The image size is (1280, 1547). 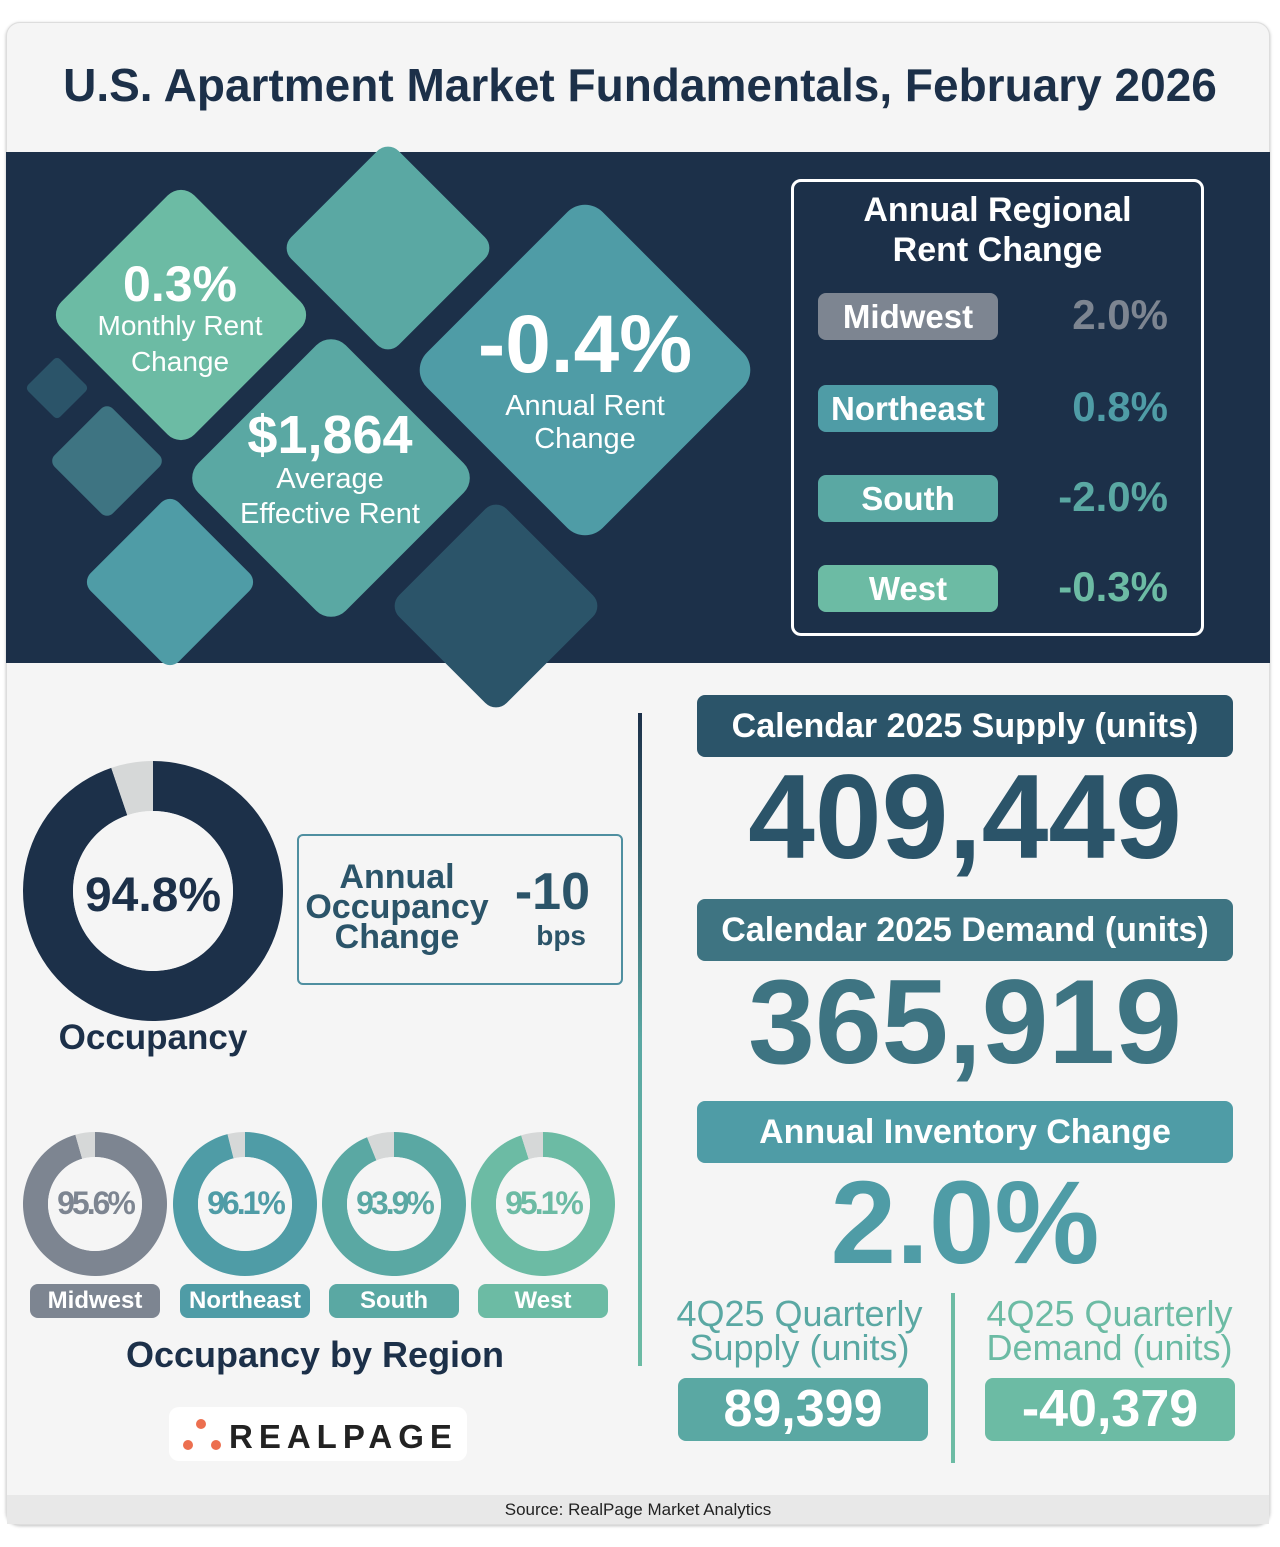 What do you see at coordinates (315, 1354) in the screenshot?
I see `occupancy-by-region-title: Occupancy by Region` at bounding box center [315, 1354].